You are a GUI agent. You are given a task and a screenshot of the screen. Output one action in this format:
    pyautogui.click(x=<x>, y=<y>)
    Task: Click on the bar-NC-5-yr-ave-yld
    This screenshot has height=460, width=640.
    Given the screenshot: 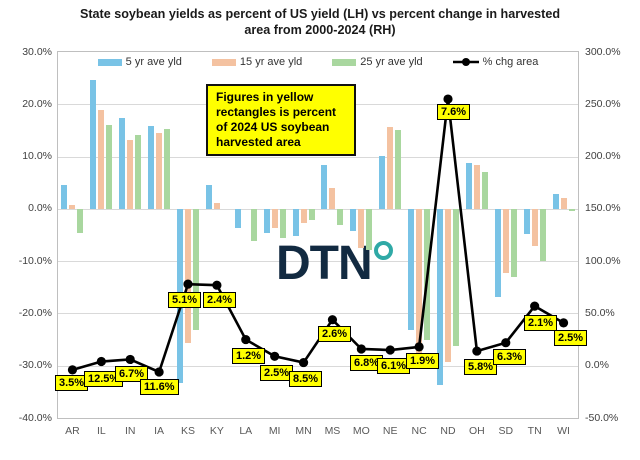 What is the action you would take?
    pyautogui.click(x=411, y=269)
    